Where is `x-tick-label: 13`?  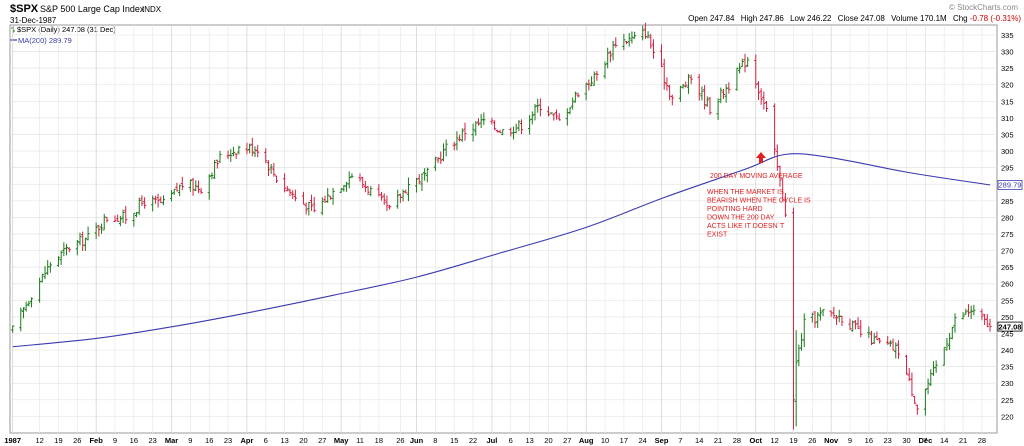
x-tick-label: 13 is located at coordinates (284, 440).